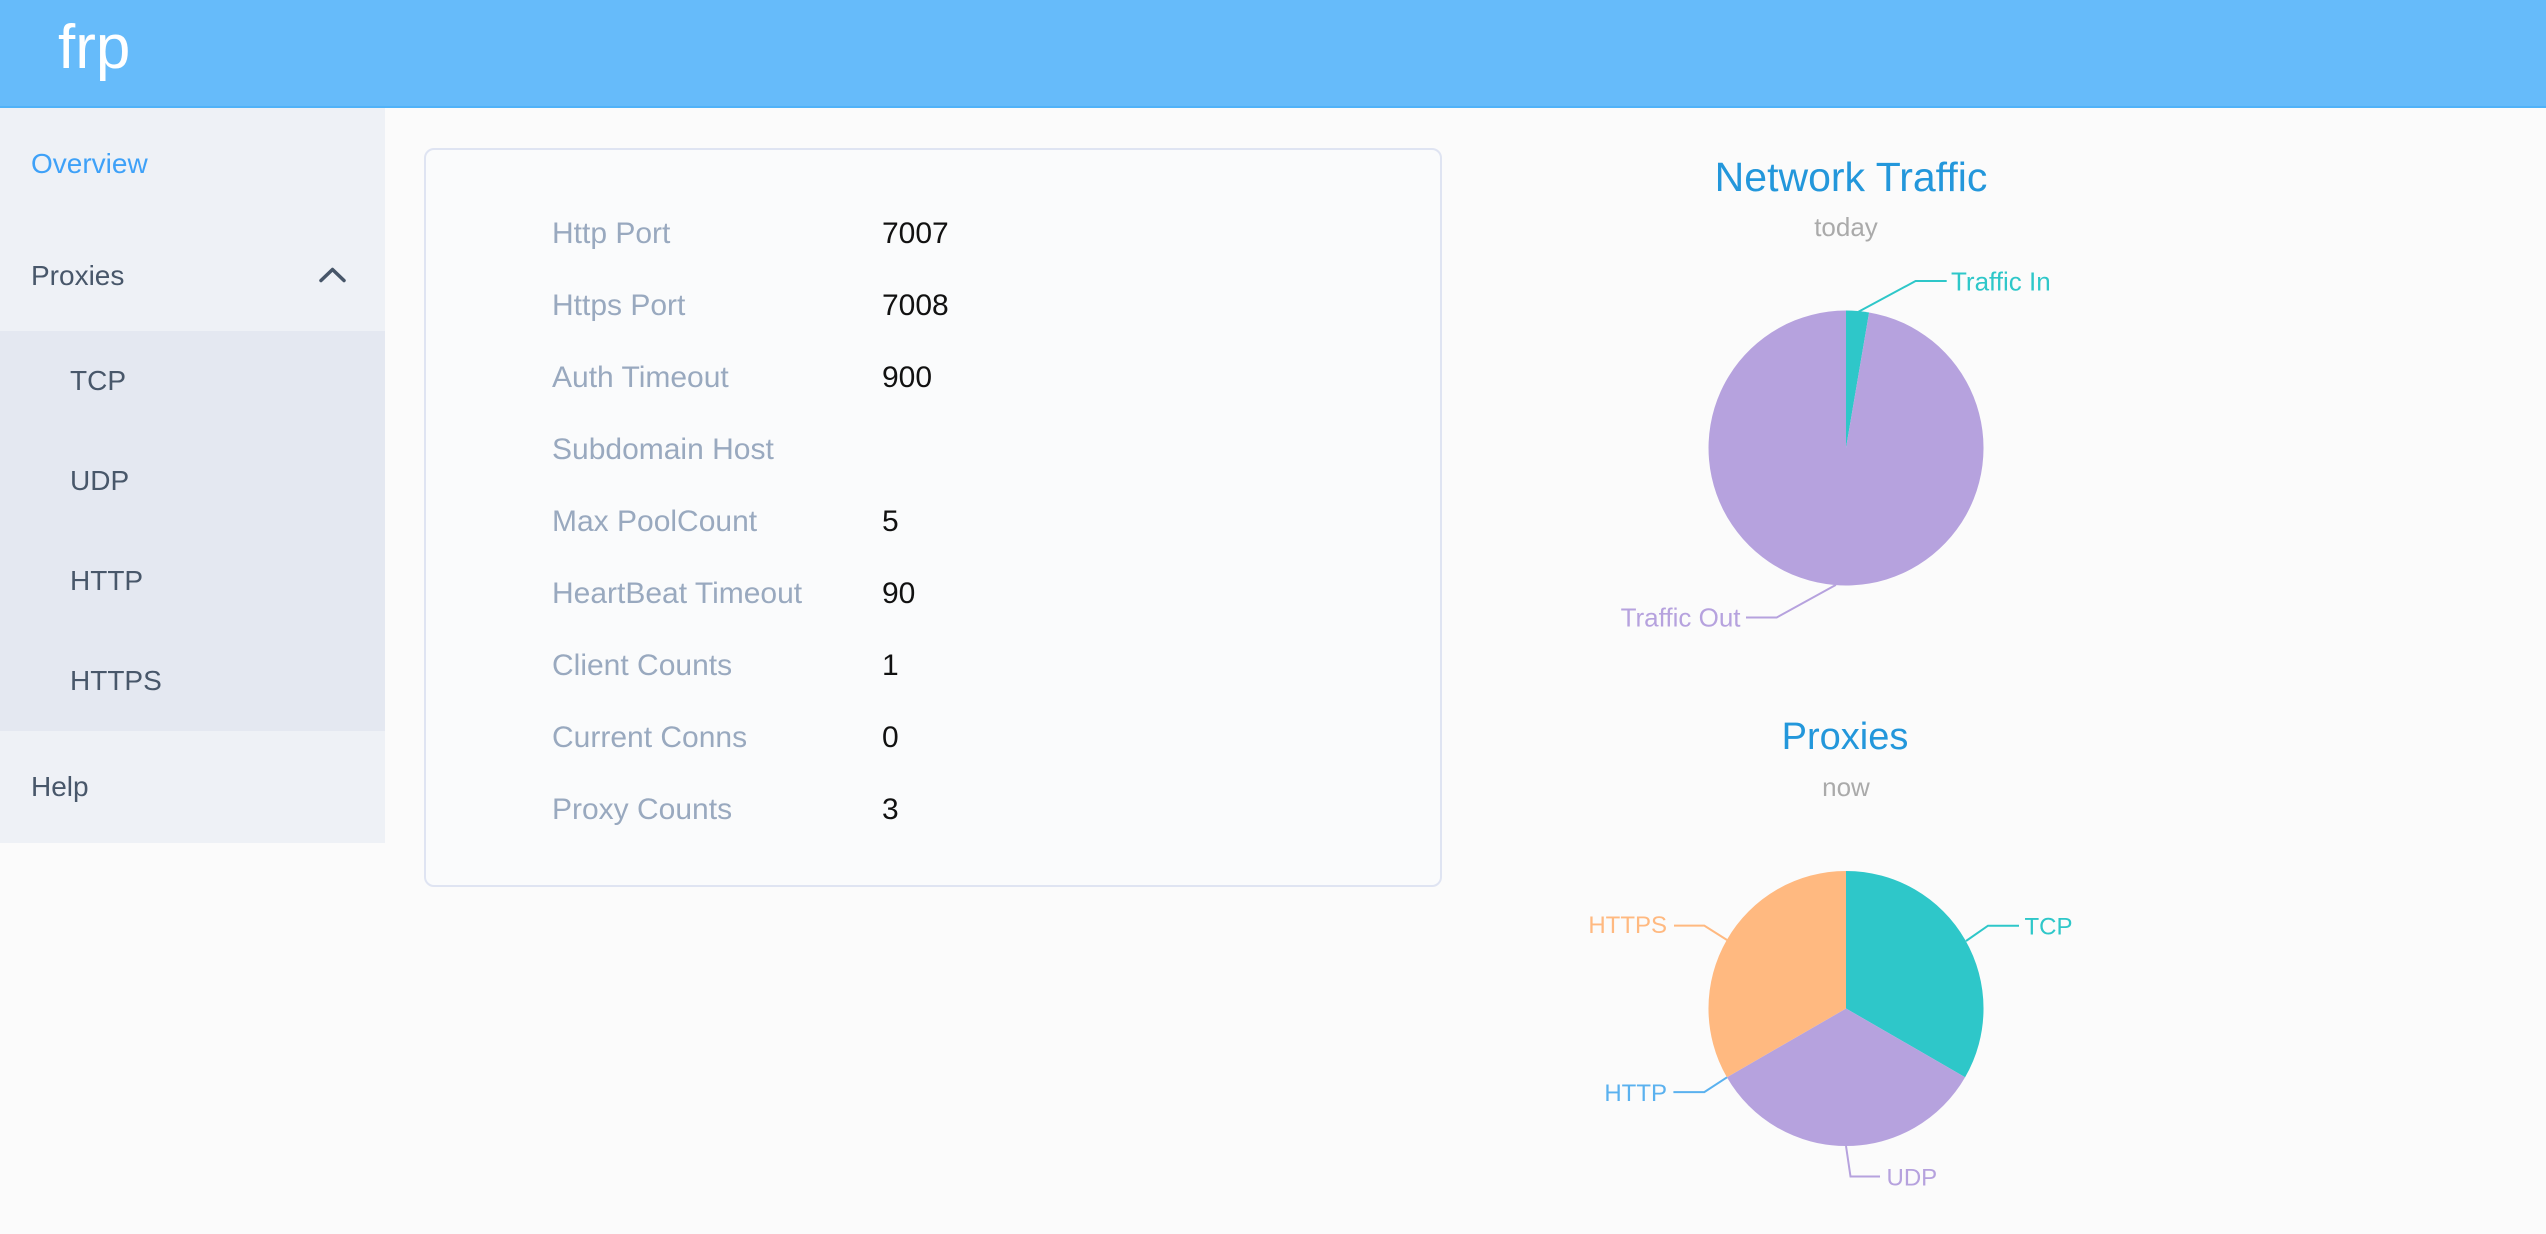  Describe the element at coordinates (1635, 1093) in the screenshot. I see `svg-text: HTTP` at that location.